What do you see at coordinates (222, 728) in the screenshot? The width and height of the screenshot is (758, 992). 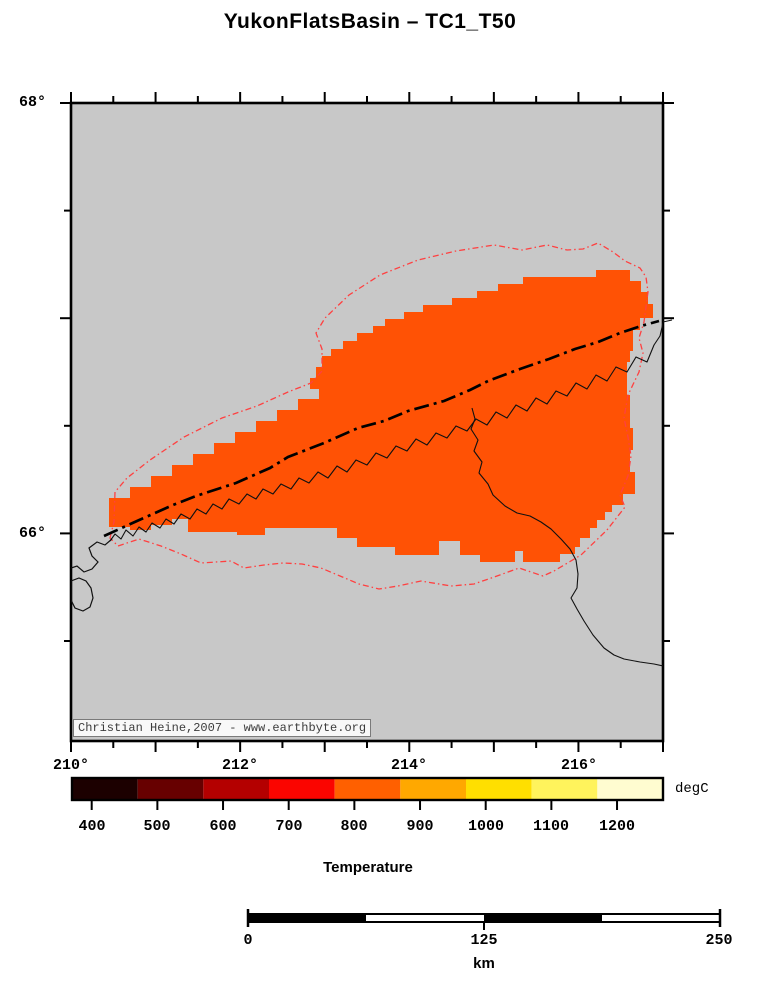 I see `credit-box: Christian Heine,2007 - www.earthbyte.org` at bounding box center [222, 728].